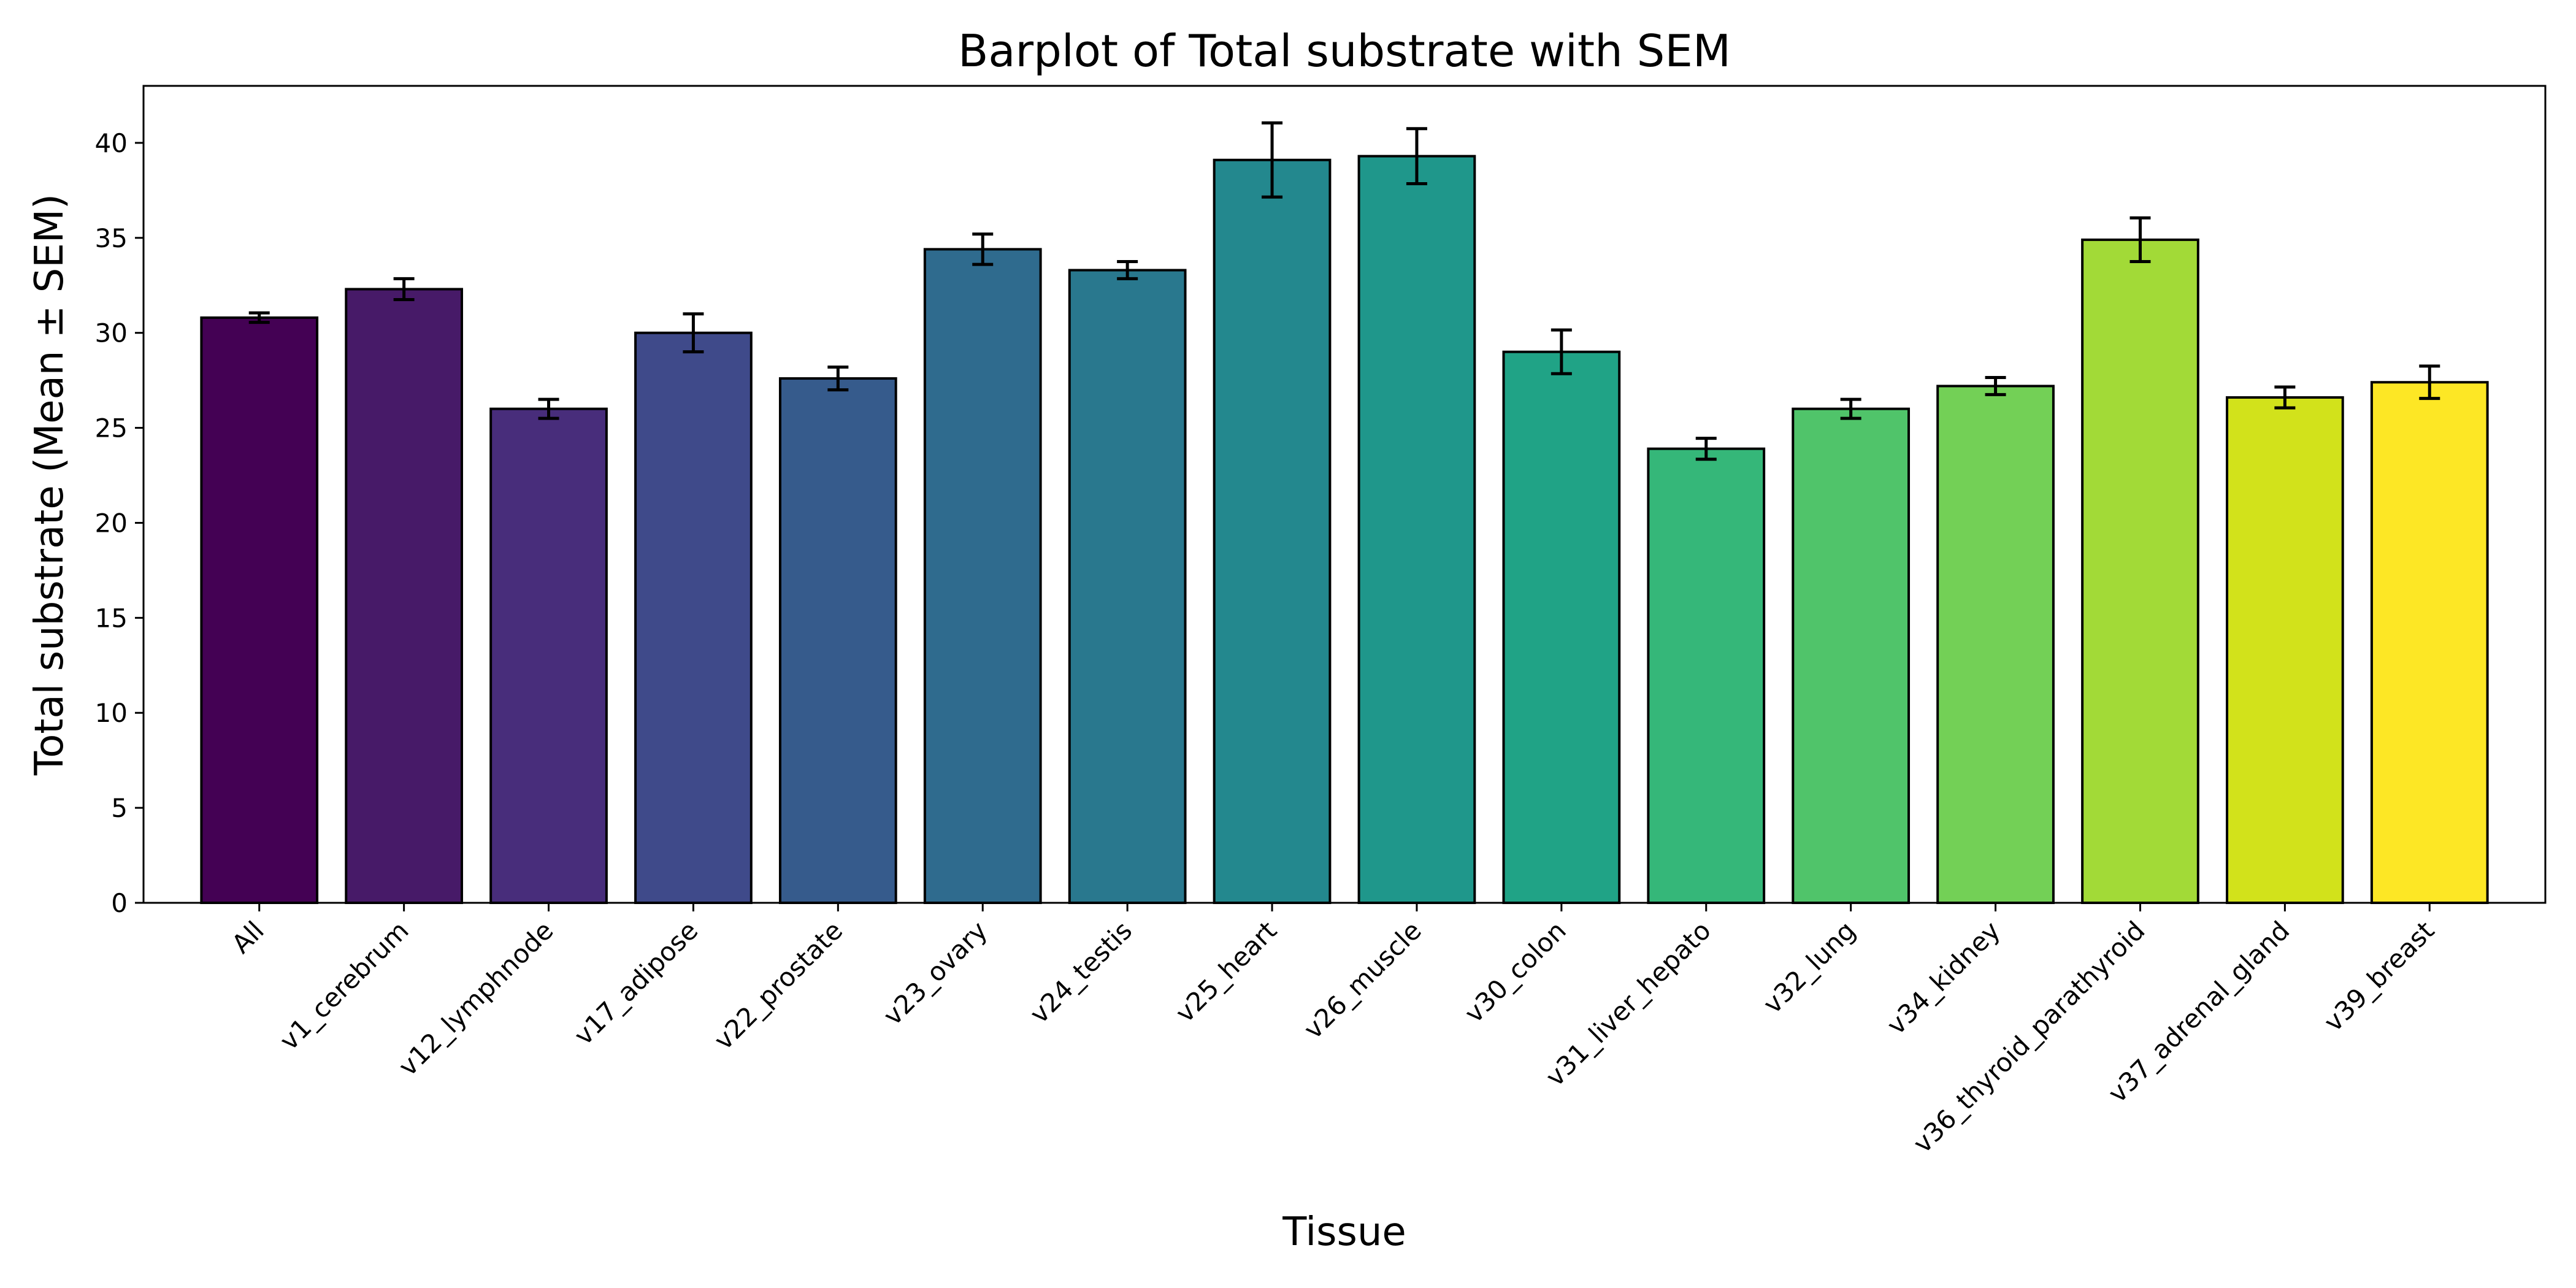 This screenshot has height=1288, width=2576. What do you see at coordinates (2379, 976) in the screenshot?
I see `x-tick-label-v39_breast: v39_breast` at bounding box center [2379, 976].